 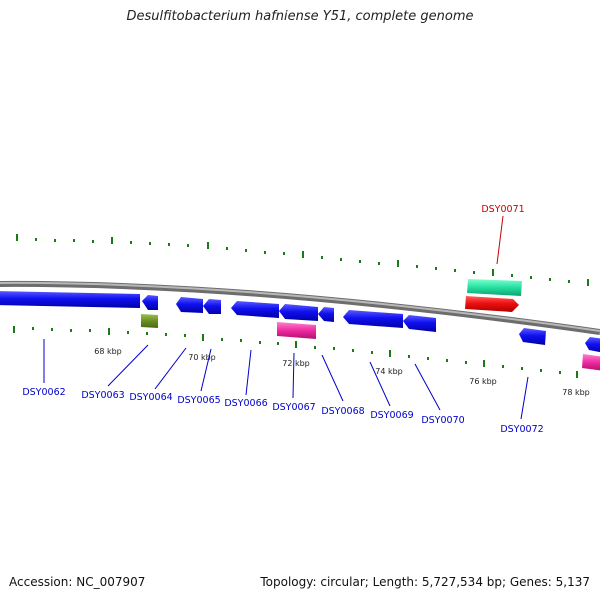 I want to click on leader-line-dsy0070, so click(x=427, y=387).